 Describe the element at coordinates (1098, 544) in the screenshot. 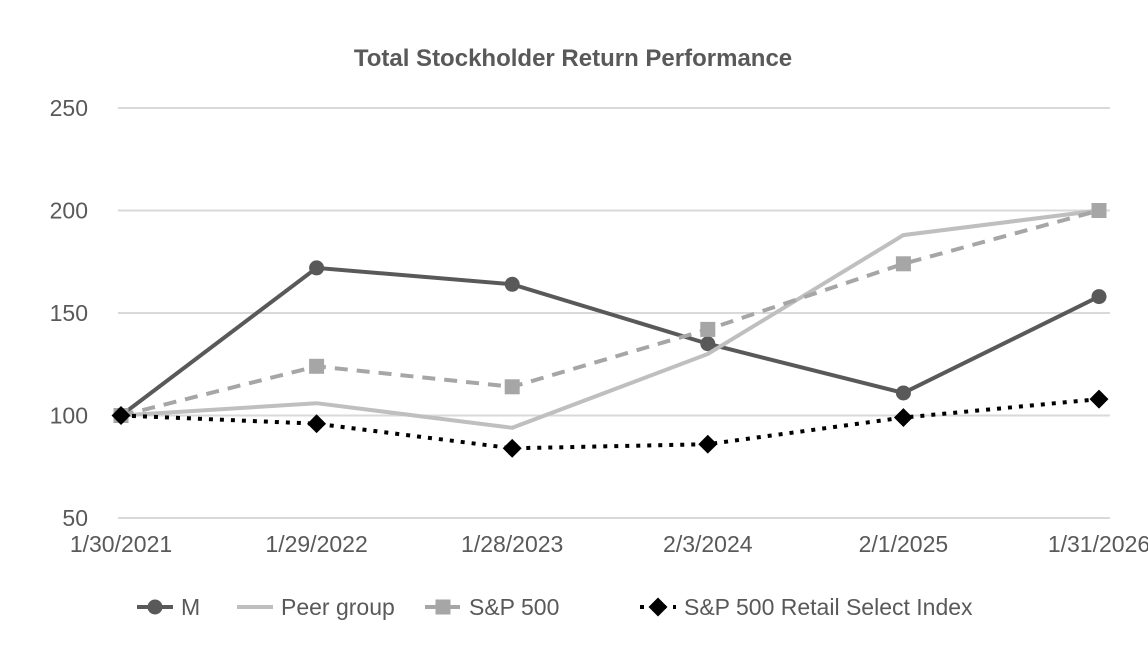

I see `x-axis-tick-label: 1/31/2026` at that location.